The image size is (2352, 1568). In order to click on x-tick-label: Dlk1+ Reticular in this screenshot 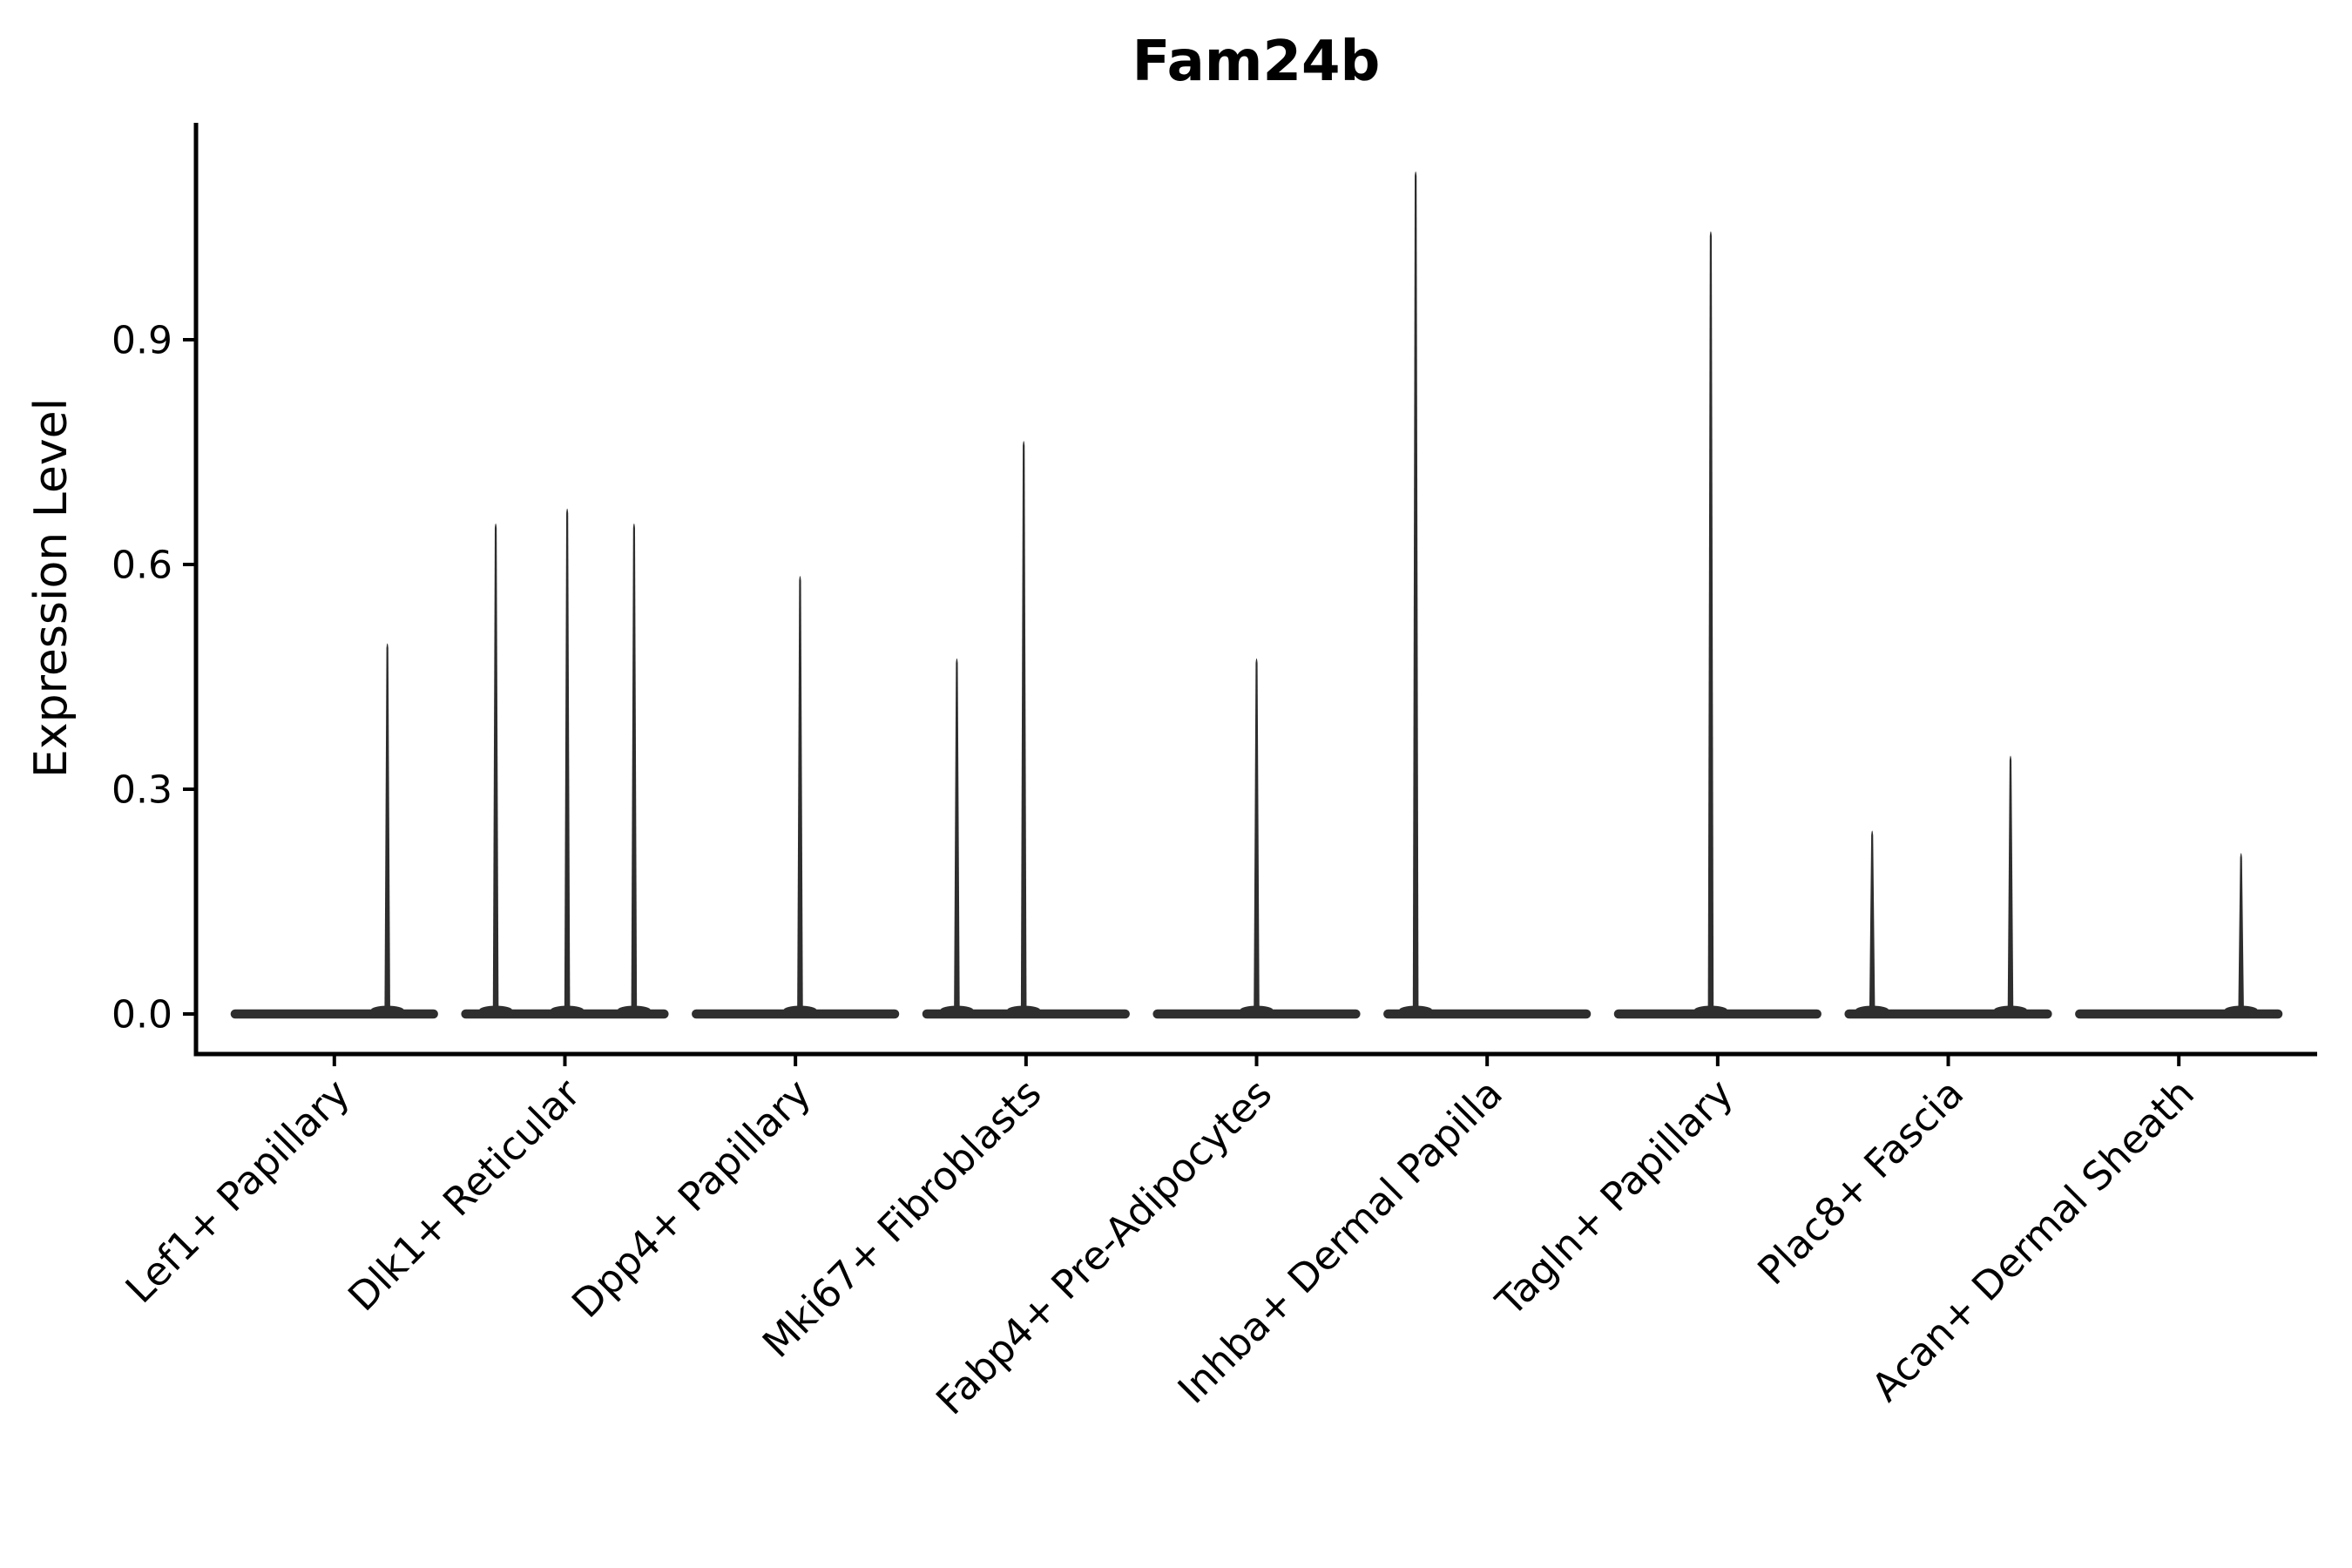, I will do `click(464, 1195)`.